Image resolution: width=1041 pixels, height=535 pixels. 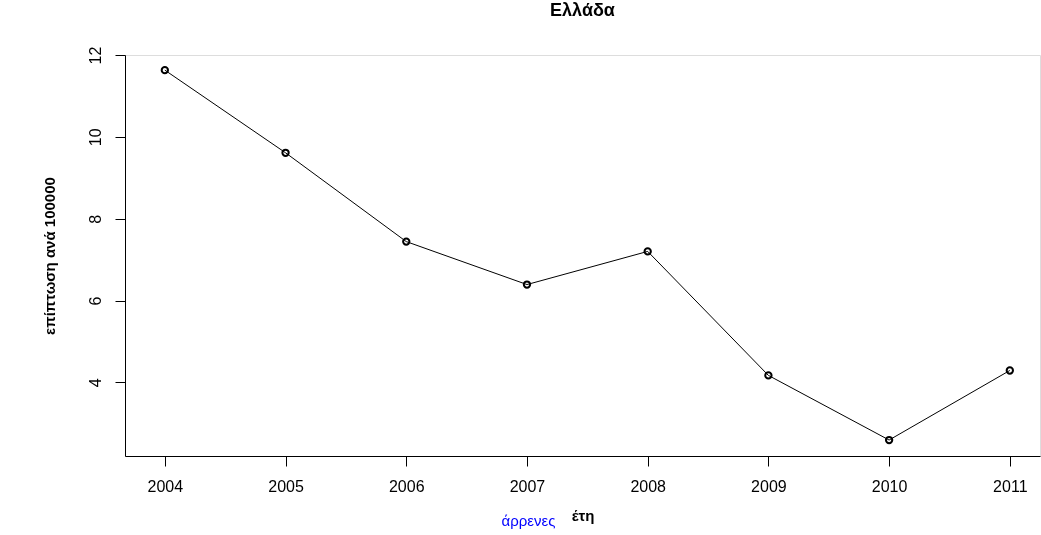 I want to click on x-tick-label: 2010, so click(x=889, y=486).